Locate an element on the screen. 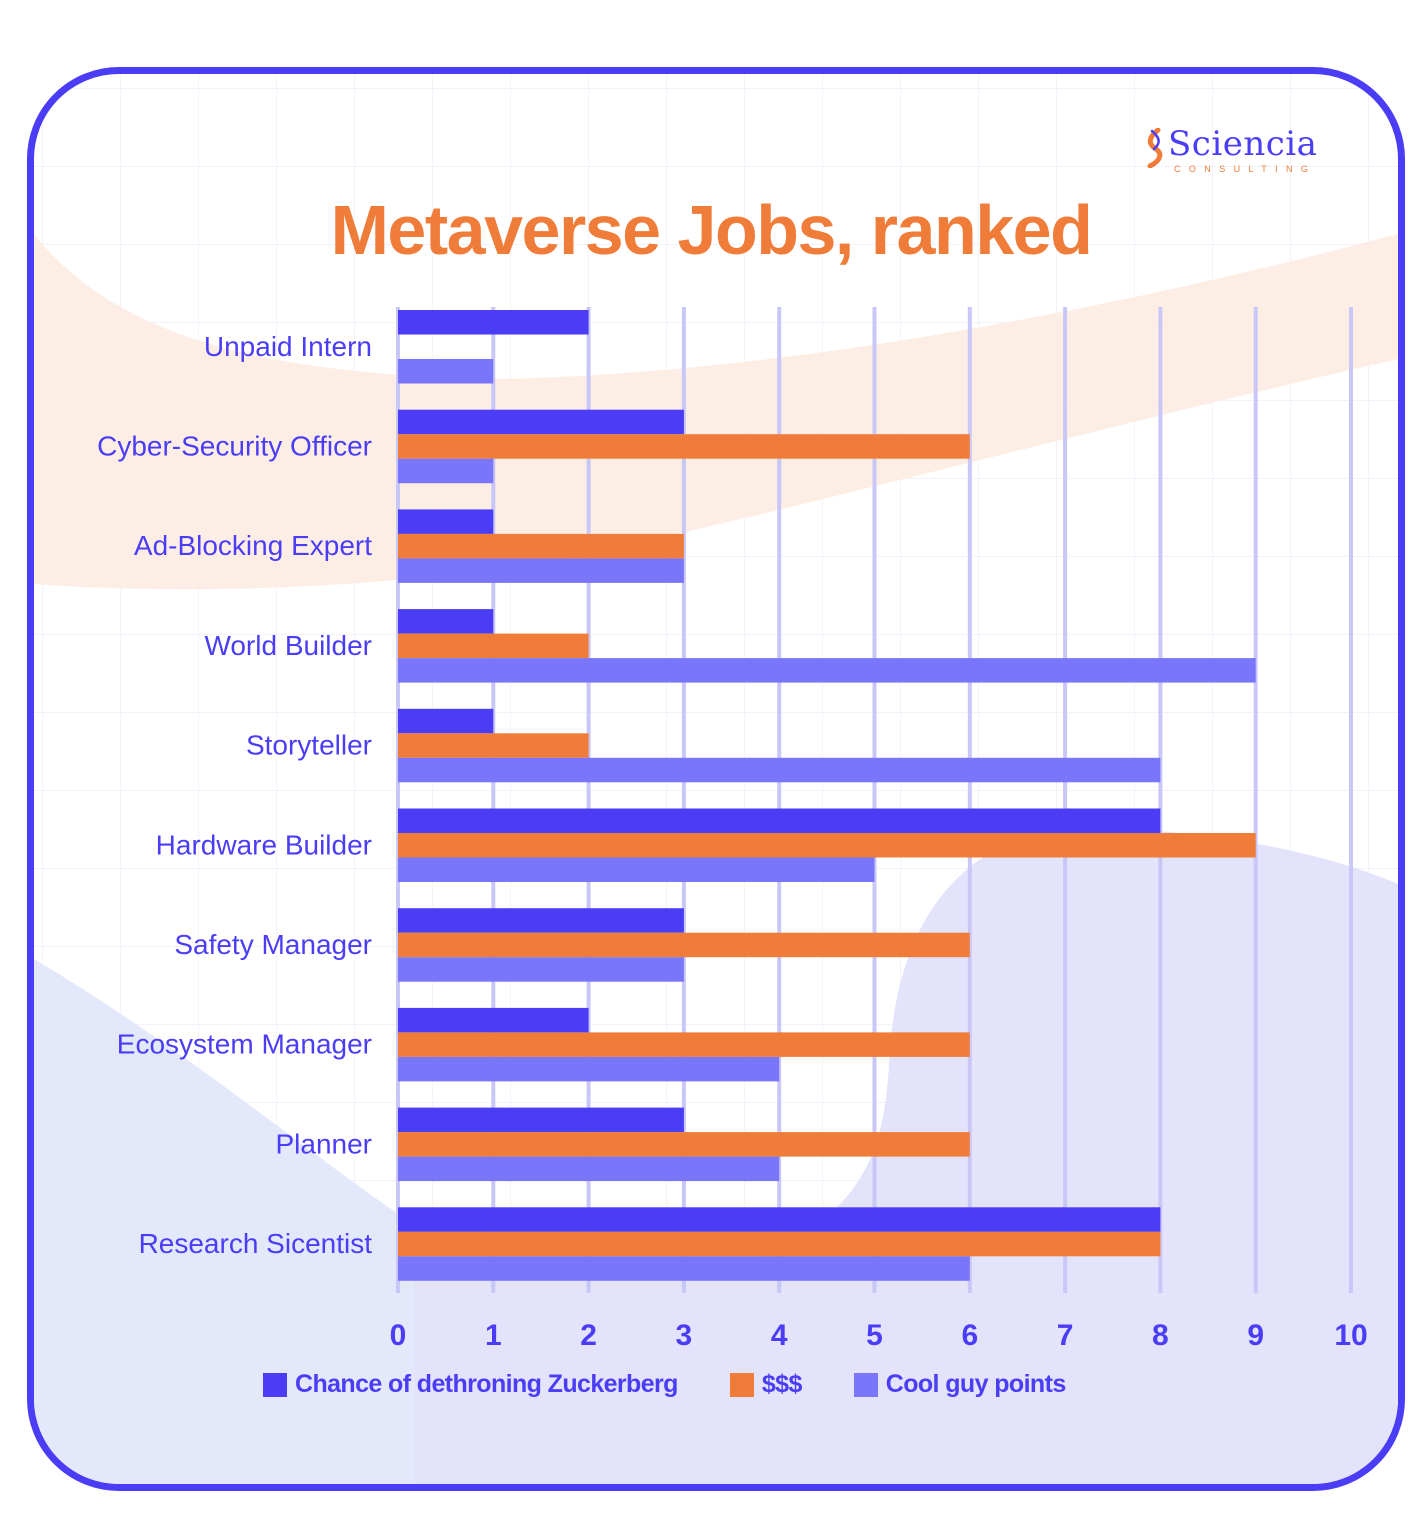 The width and height of the screenshot is (1422, 1536). legend-item-chance: Chance of dethroning Zuckerberg is located at coordinates (470, 1384).